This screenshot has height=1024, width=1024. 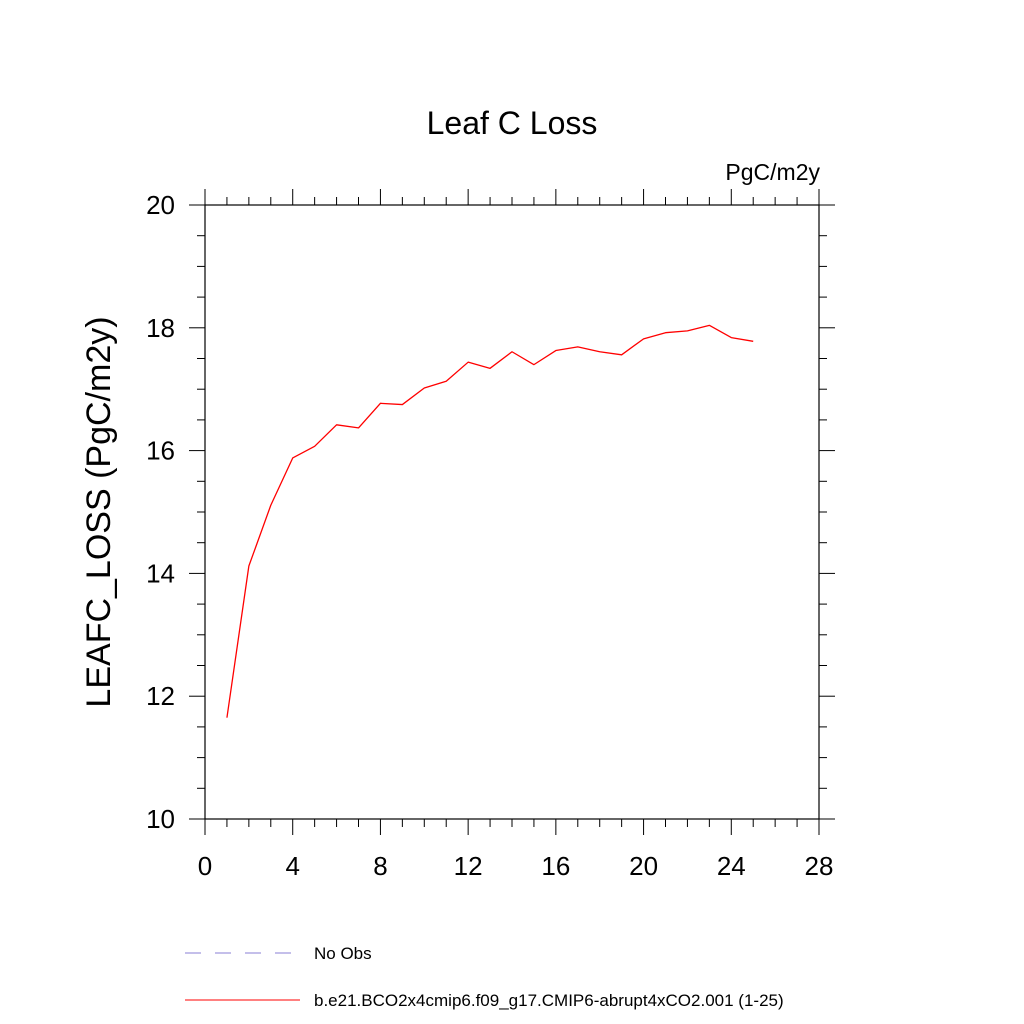 What do you see at coordinates (205, 866) in the screenshot?
I see `x-tick-label: 0` at bounding box center [205, 866].